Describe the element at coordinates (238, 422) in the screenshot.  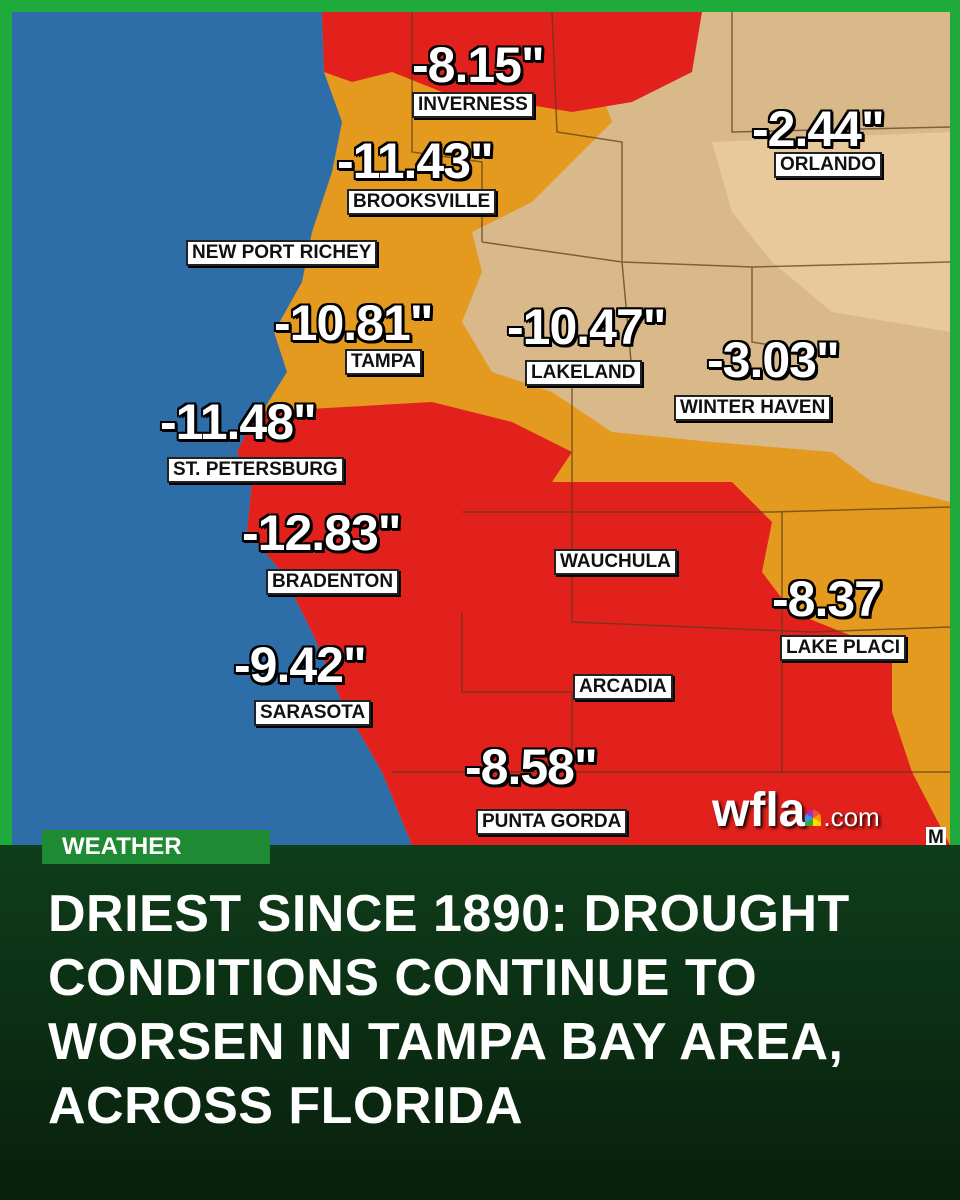
I see `st-petersburg-value: -11.48"` at that location.